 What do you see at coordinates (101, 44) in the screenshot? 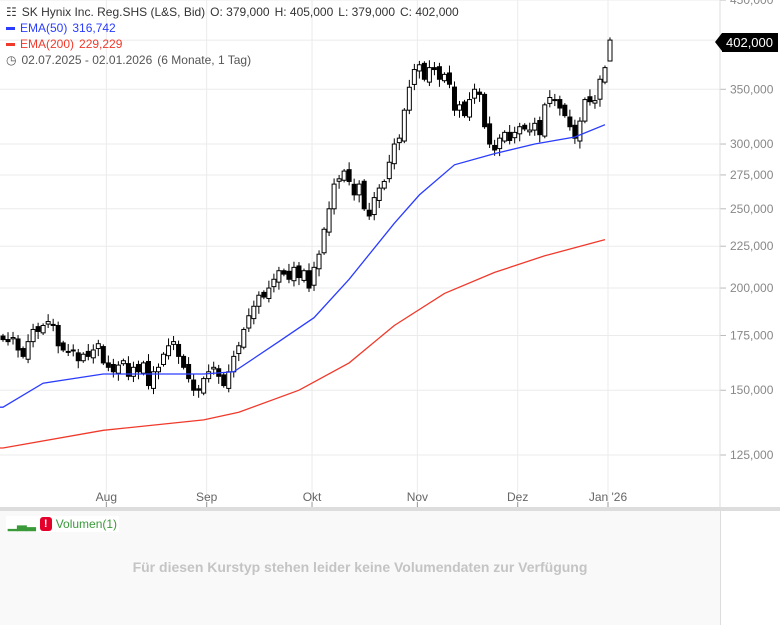
I see `ema200-value: 229,229` at bounding box center [101, 44].